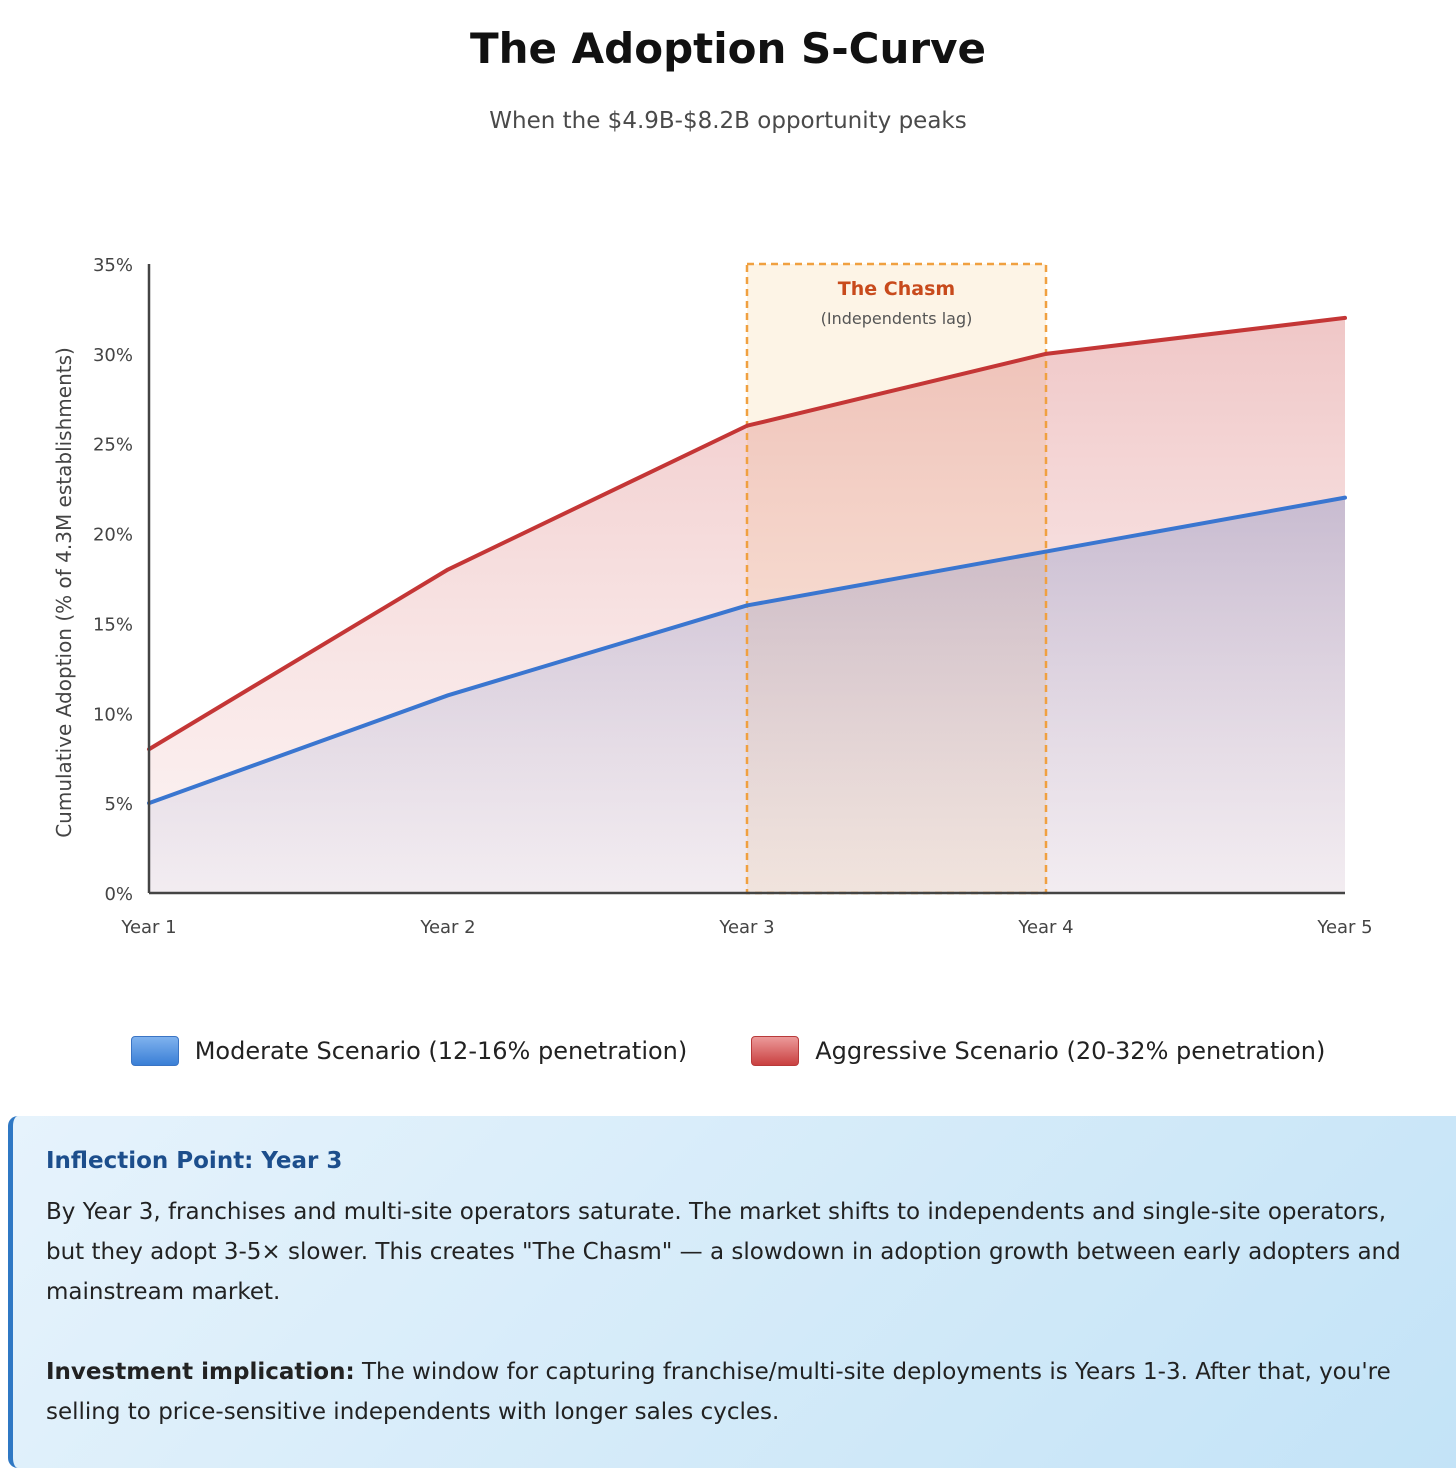 The width and height of the screenshot is (1456, 1475). What do you see at coordinates (728, 121) in the screenshot?
I see `chart-subtitle: When the $4.9B-$8.2B opportunity peaks` at bounding box center [728, 121].